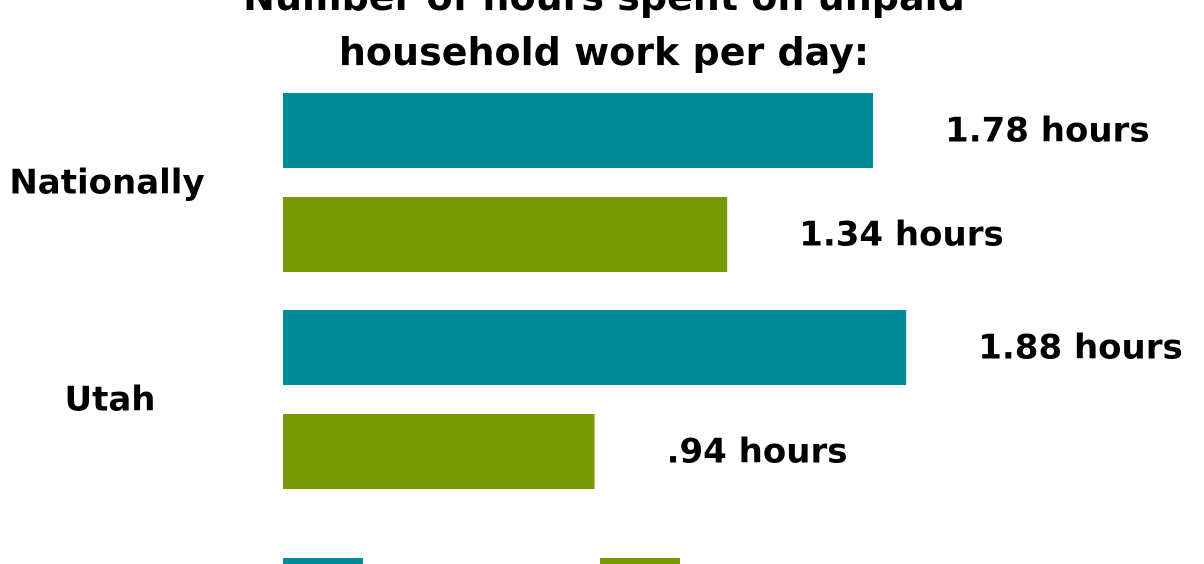 The width and height of the screenshot is (1204, 564). Describe the element at coordinates (757, 452) in the screenshot. I see `data-label-utah-series-2: .94 hours` at that location.